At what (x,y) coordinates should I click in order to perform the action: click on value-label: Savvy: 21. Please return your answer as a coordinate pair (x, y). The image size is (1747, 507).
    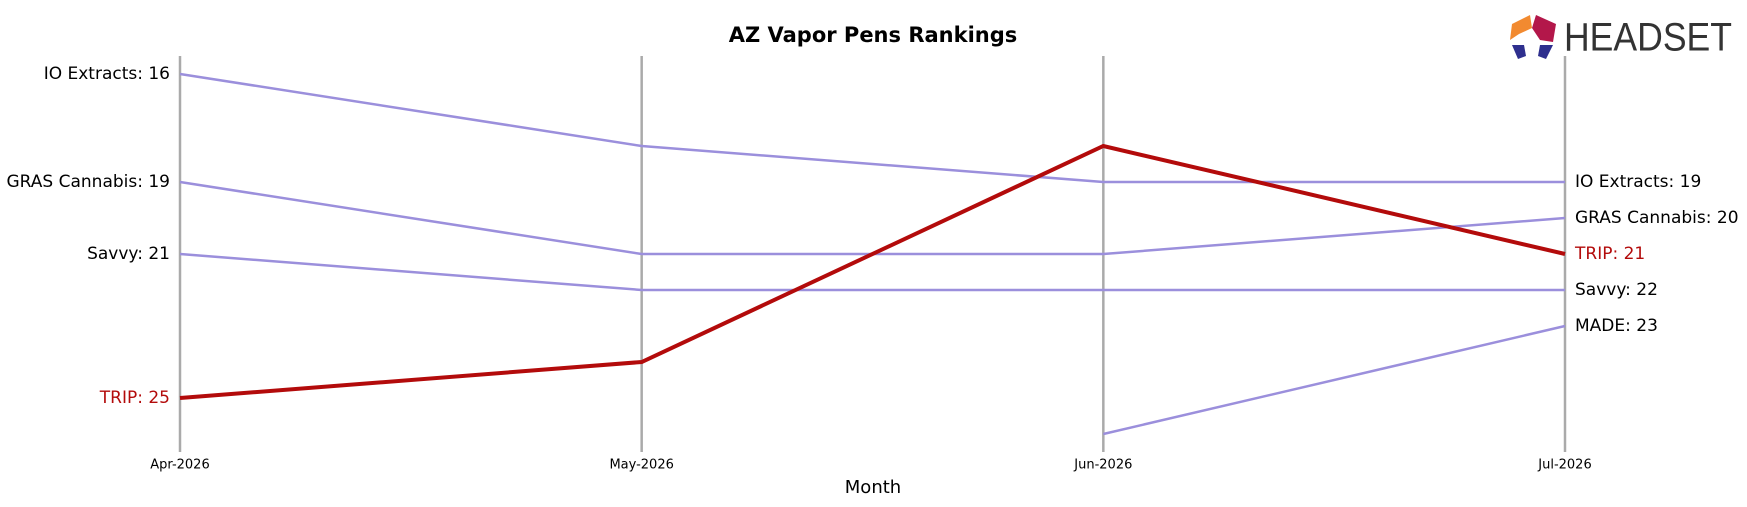
    Looking at the image, I should click on (128, 254).